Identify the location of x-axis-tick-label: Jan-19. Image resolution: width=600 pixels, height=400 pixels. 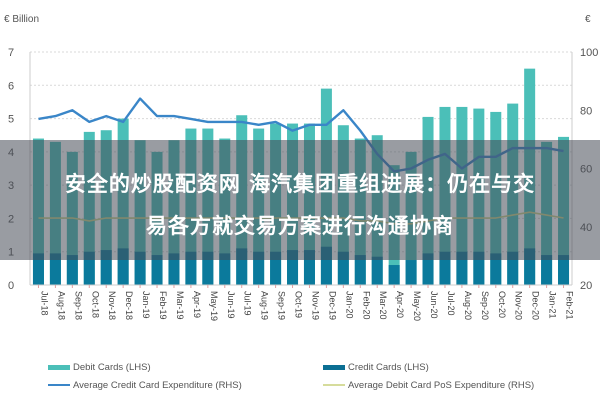
(146, 305).